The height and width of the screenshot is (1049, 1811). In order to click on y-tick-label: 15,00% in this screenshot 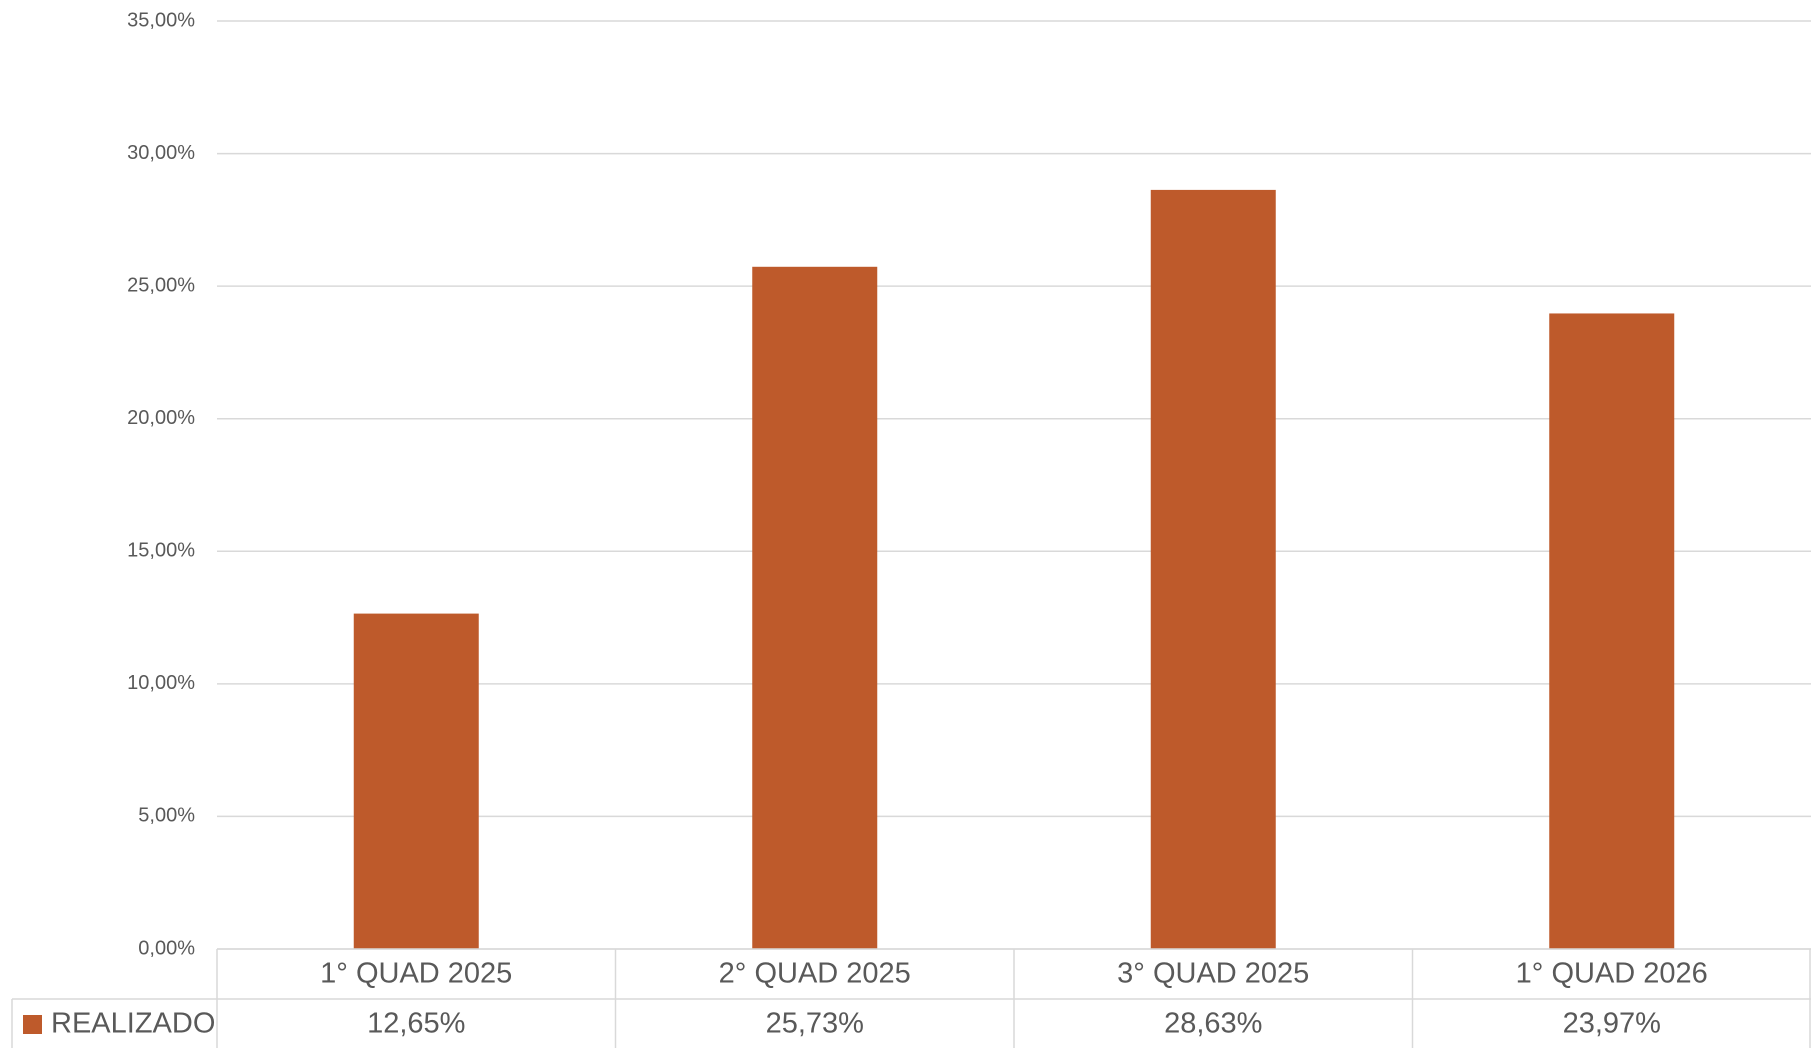, I will do `click(161, 551)`.